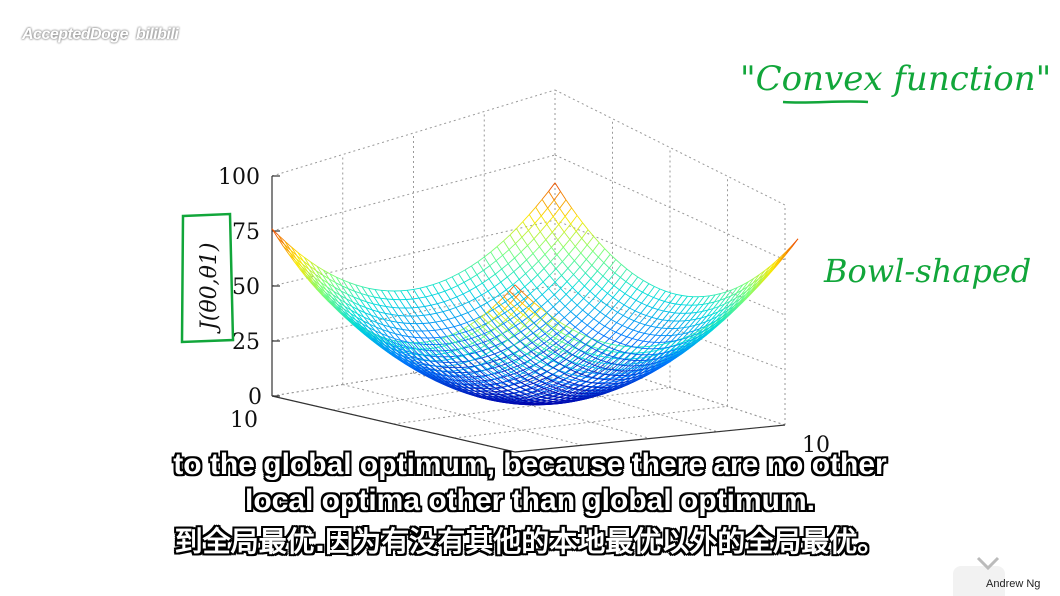 This screenshot has height=596, width=1060. Describe the element at coordinates (979, 581) in the screenshot. I see `player-control-tab` at that location.